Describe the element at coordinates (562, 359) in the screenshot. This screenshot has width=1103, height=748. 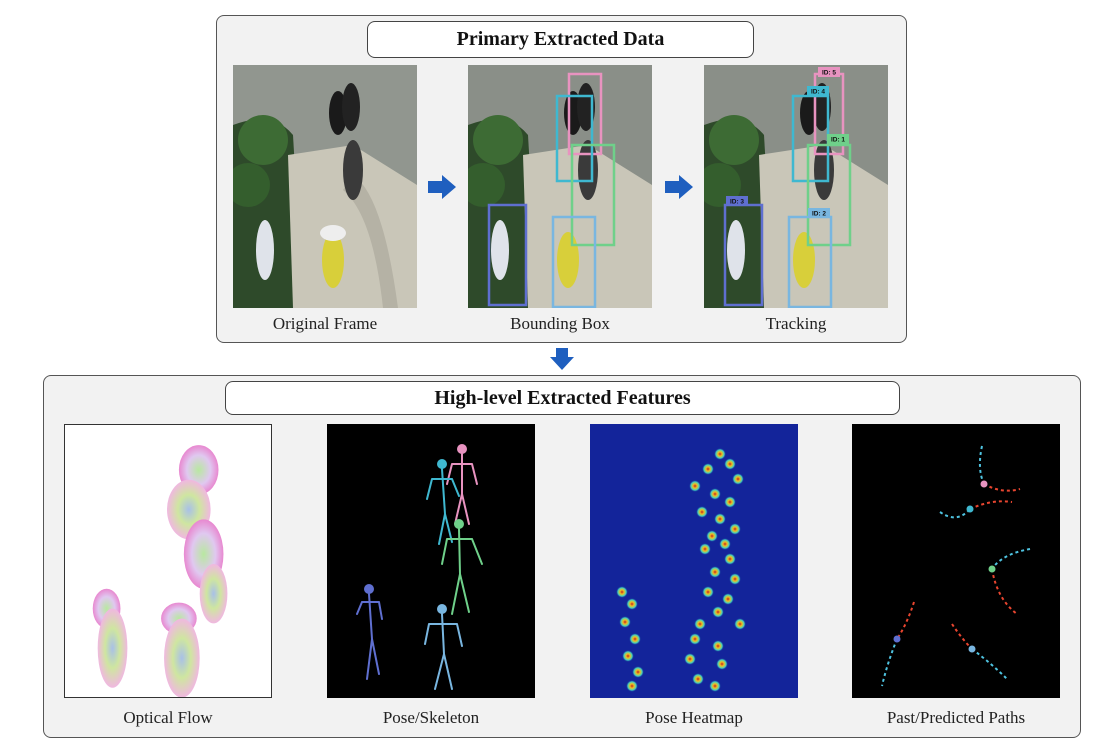
I see `arrow-down-icon` at that location.